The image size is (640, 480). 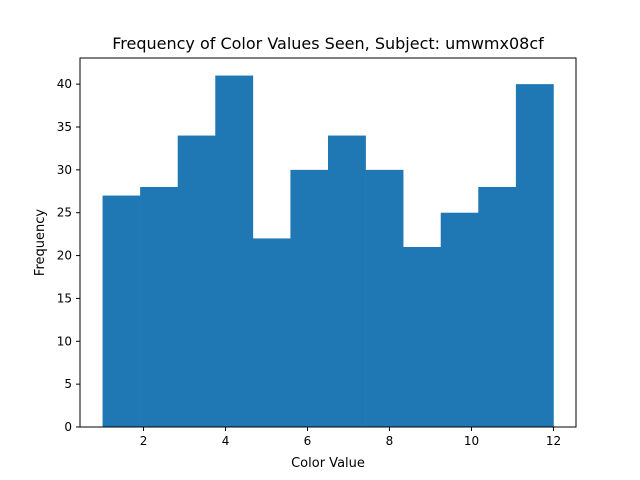 What do you see at coordinates (226, 441) in the screenshot?
I see `x-tick-label: 4` at bounding box center [226, 441].